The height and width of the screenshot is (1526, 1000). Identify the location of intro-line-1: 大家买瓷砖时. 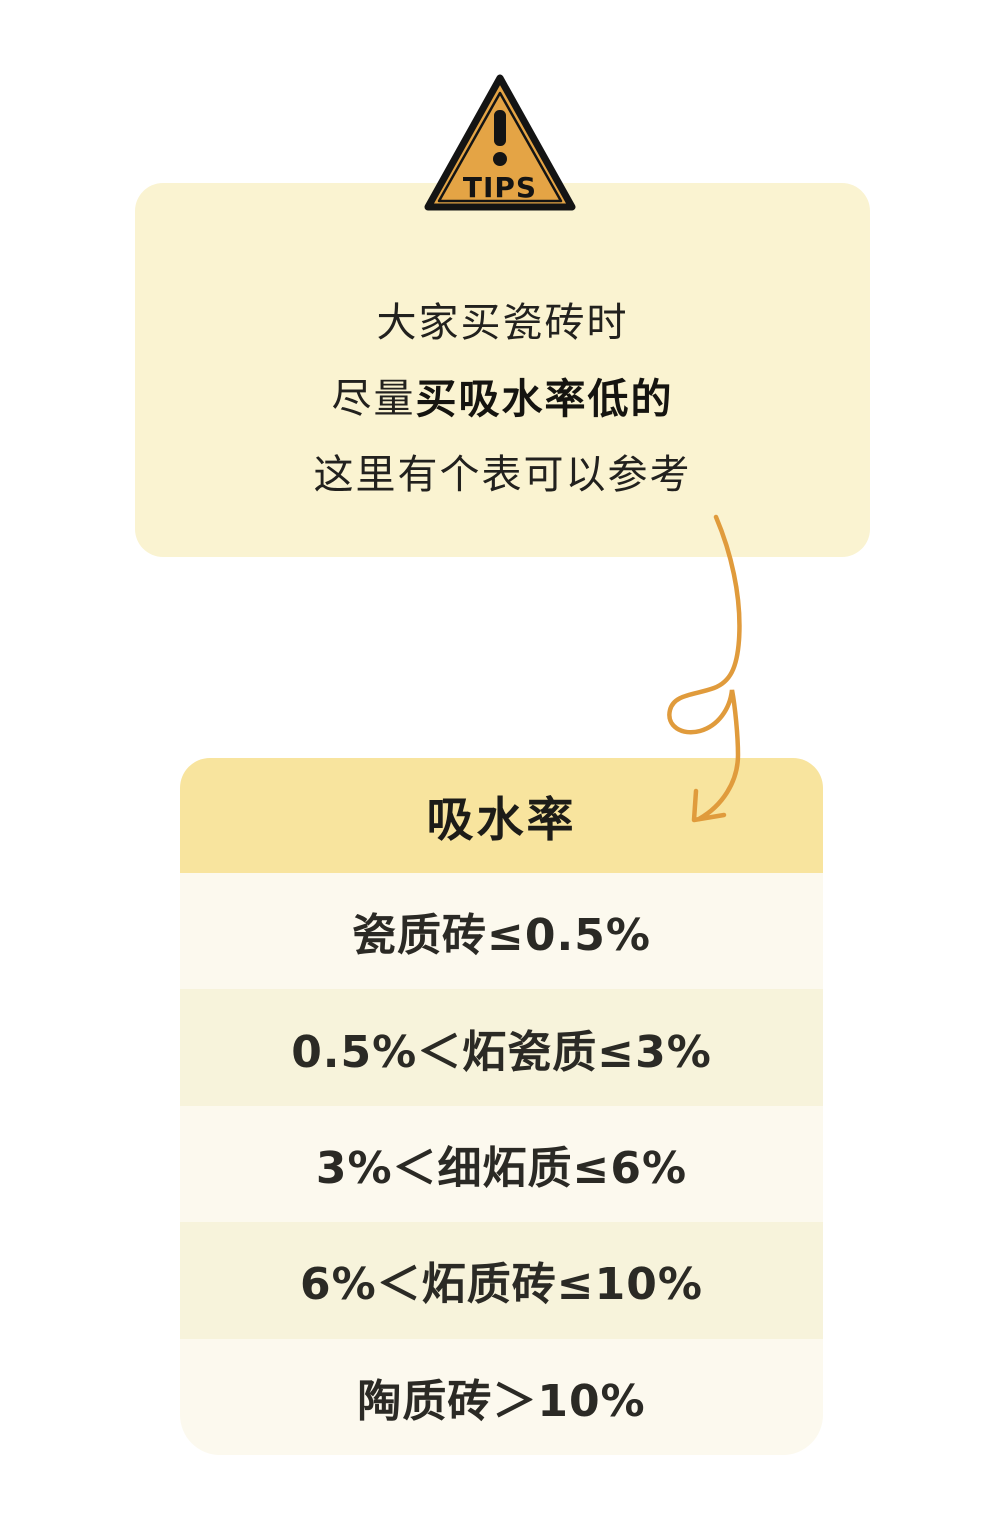
(502, 323).